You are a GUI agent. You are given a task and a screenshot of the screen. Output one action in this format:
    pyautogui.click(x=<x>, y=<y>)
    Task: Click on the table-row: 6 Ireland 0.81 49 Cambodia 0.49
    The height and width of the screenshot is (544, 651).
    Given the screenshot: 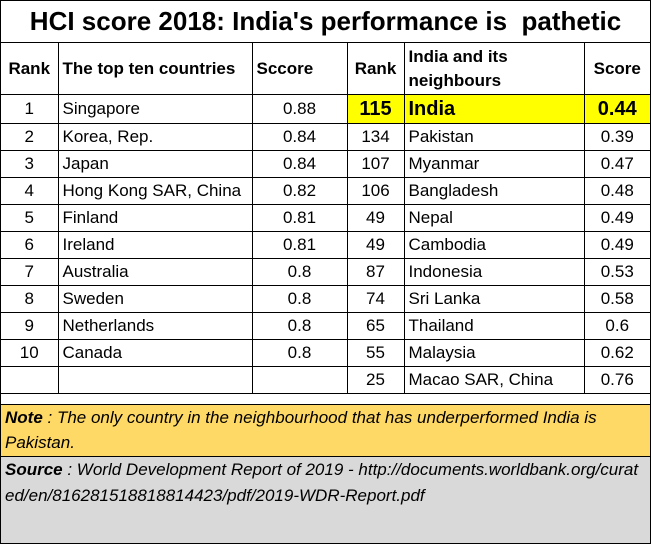 What is the action you would take?
    pyautogui.click(x=325, y=245)
    